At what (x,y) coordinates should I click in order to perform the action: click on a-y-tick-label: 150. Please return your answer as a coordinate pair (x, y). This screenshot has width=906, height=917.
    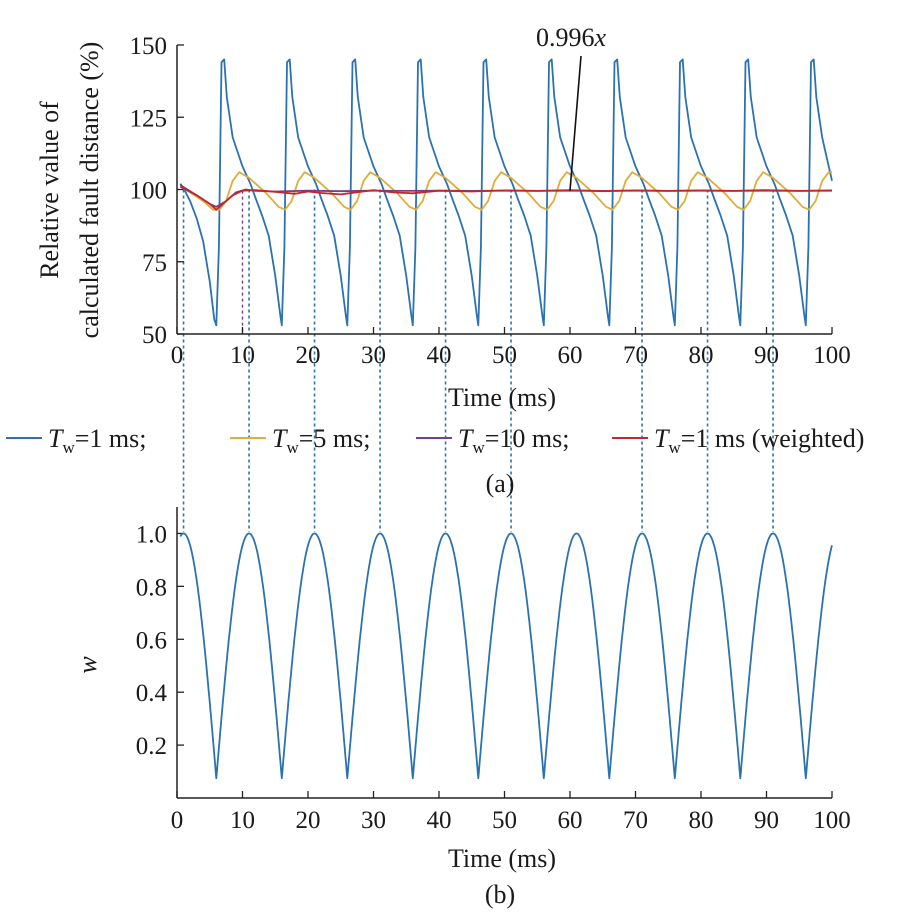
    Looking at the image, I should click on (149, 46).